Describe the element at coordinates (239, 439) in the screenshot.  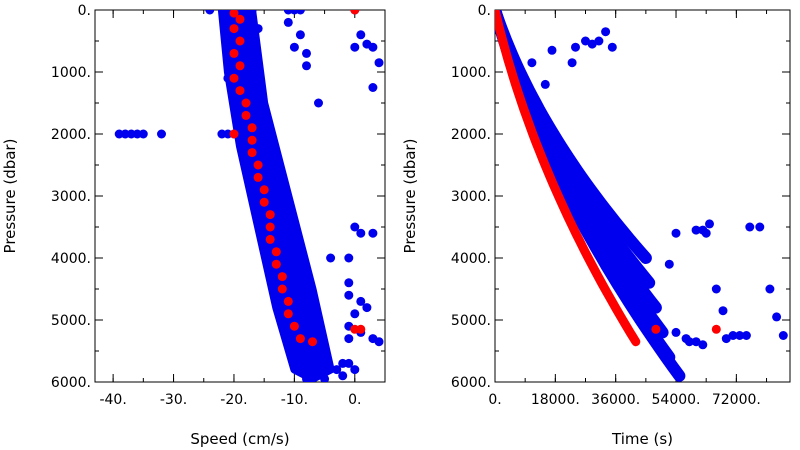
I see `x-axis-label: Speed (cm/s)` at that location.